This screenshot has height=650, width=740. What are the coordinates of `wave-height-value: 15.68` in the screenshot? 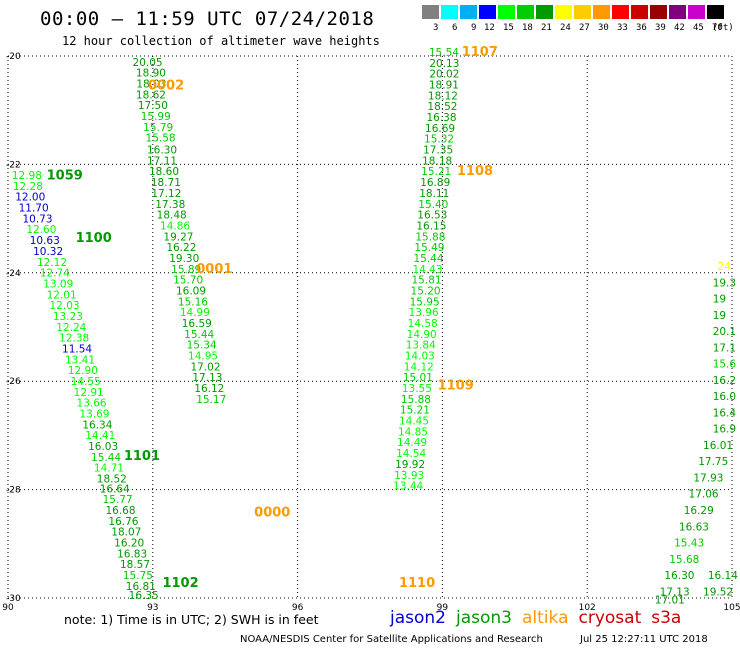 It's located at (684, 560).